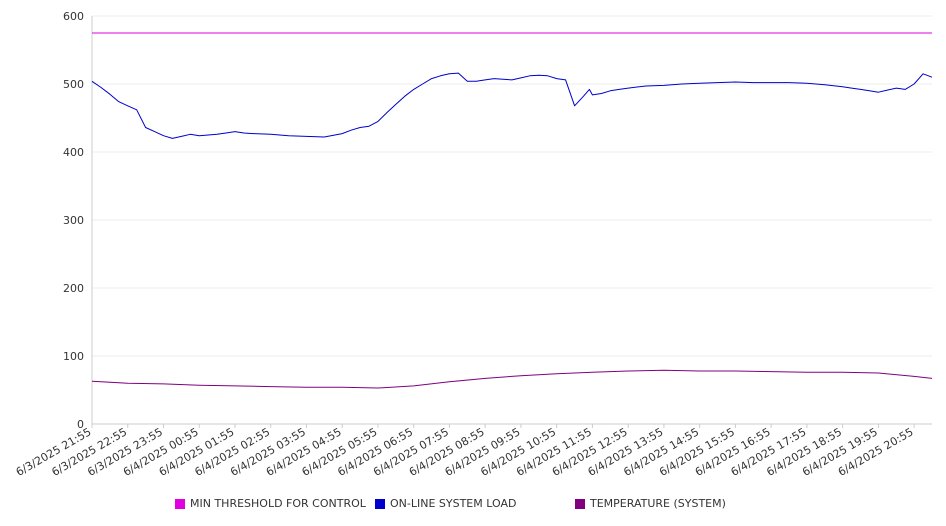  I want to click on legend-item-online-system-load: ON-LINE SYSTEM LOAD, so click(445, 503).